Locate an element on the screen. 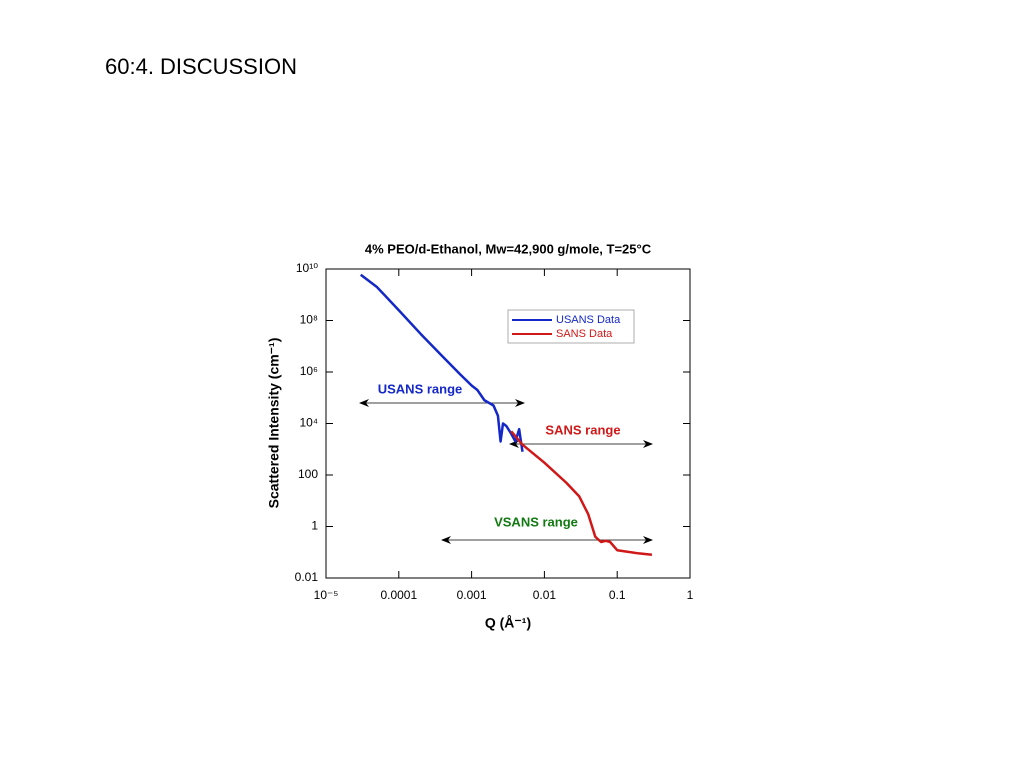 The image size is (1024, 773). y-tick-label: 100 is located at coordinates (308, 474).